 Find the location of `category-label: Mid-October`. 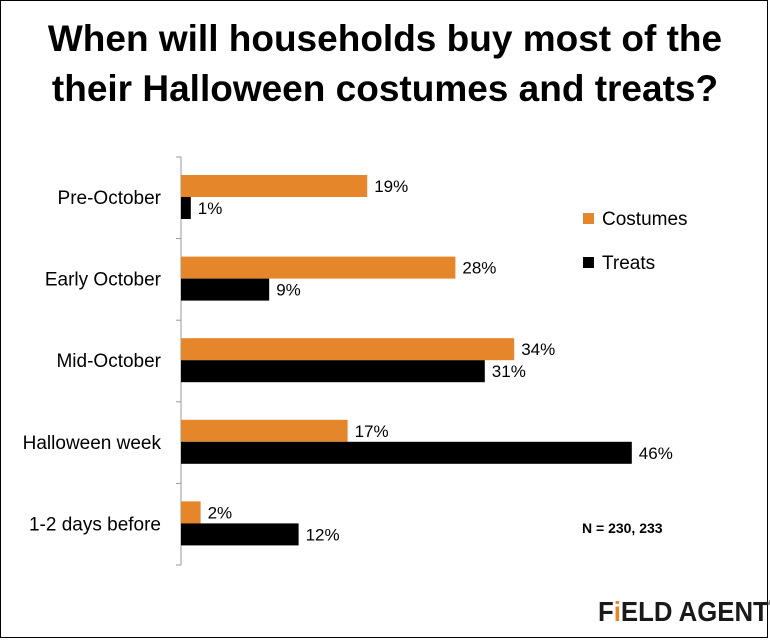

category-label: Mid-October is located at coordinates (108, 361).